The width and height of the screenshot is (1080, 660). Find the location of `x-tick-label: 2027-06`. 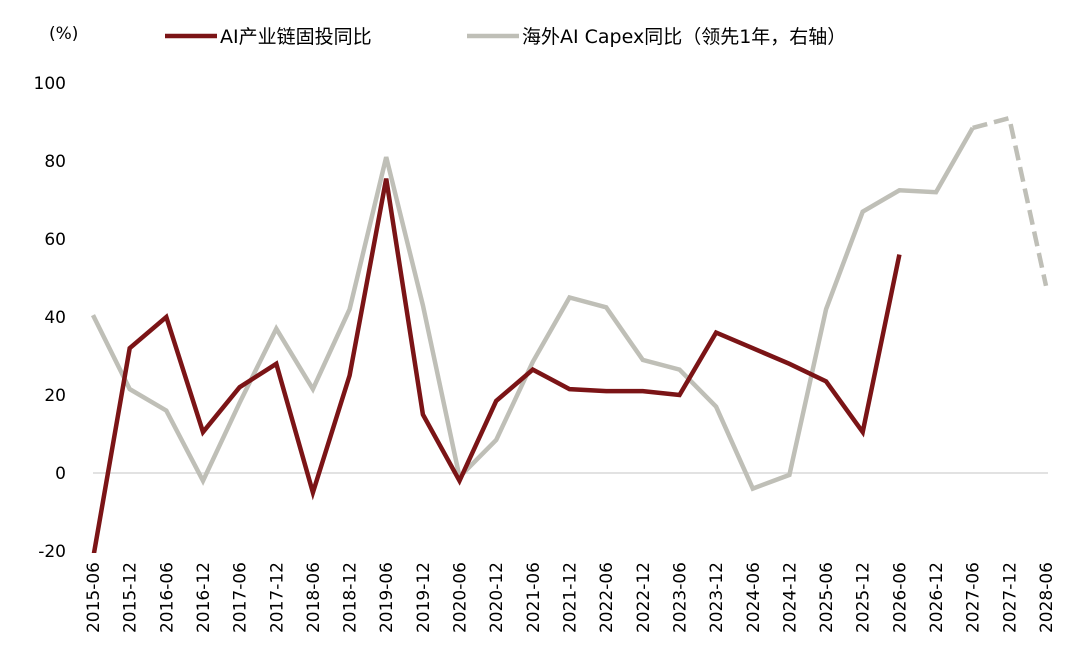

x-tick-label: 2027-06 is located at coordinates (974, 597).